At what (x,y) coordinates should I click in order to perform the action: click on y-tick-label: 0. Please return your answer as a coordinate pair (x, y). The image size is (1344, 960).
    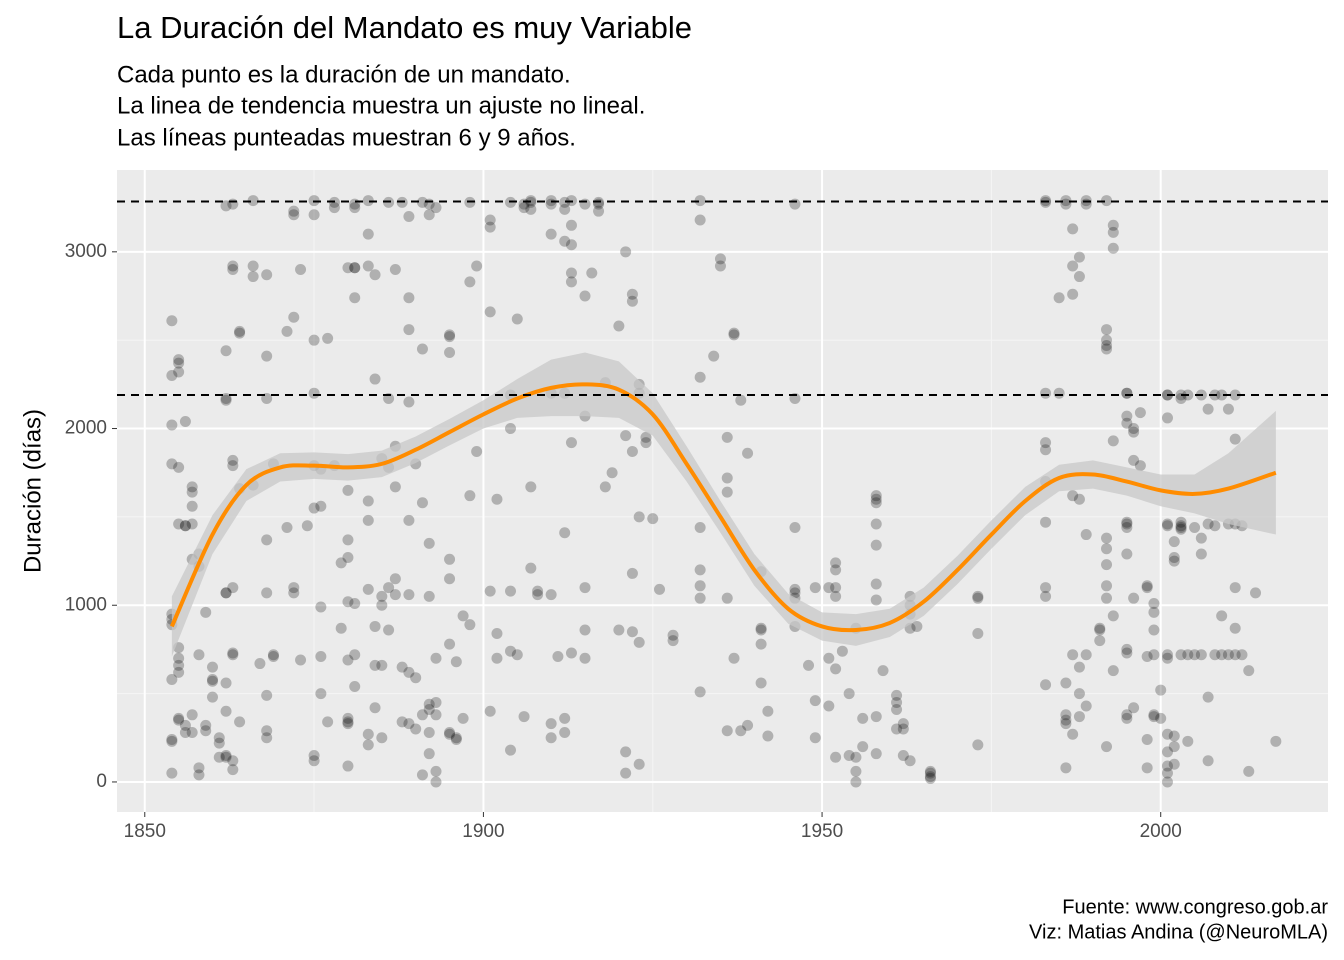
    Looking at the image, I should click on (101, 781).